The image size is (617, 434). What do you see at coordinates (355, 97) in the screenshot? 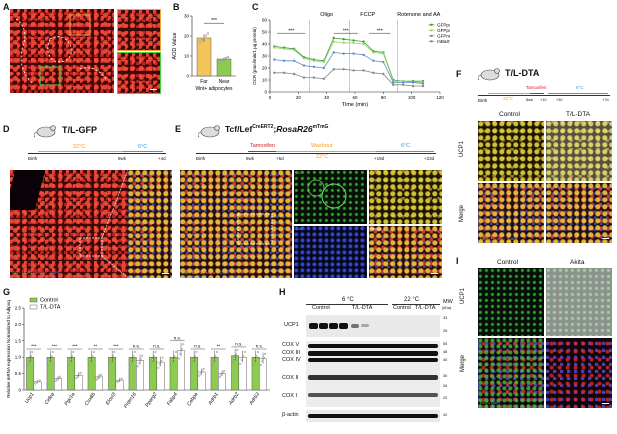
I see `x-tick-label: 60` at bounding box center [355, 97].